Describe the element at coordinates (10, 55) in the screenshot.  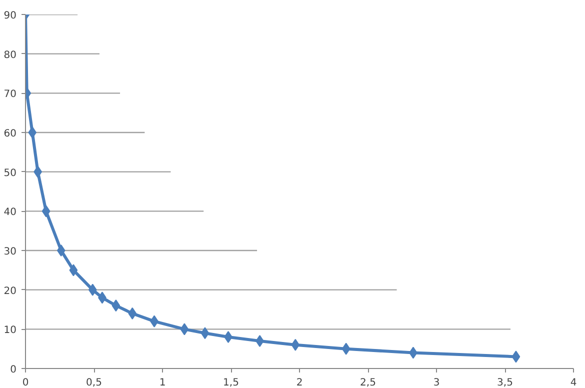
I see `y-tick-label: 80` at that location.